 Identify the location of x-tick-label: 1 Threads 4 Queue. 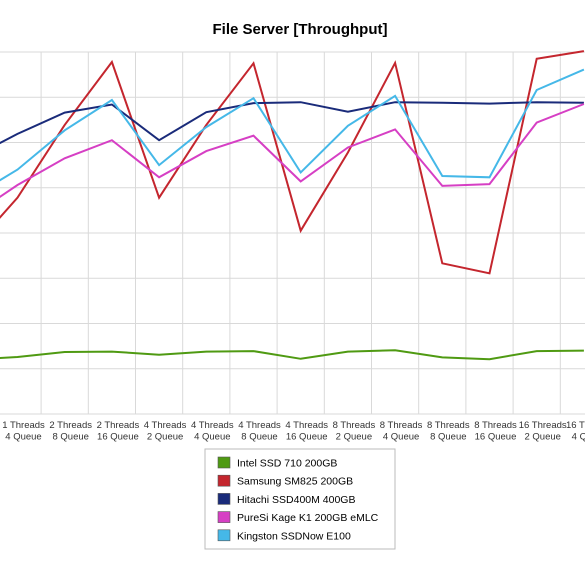
(23, 431).